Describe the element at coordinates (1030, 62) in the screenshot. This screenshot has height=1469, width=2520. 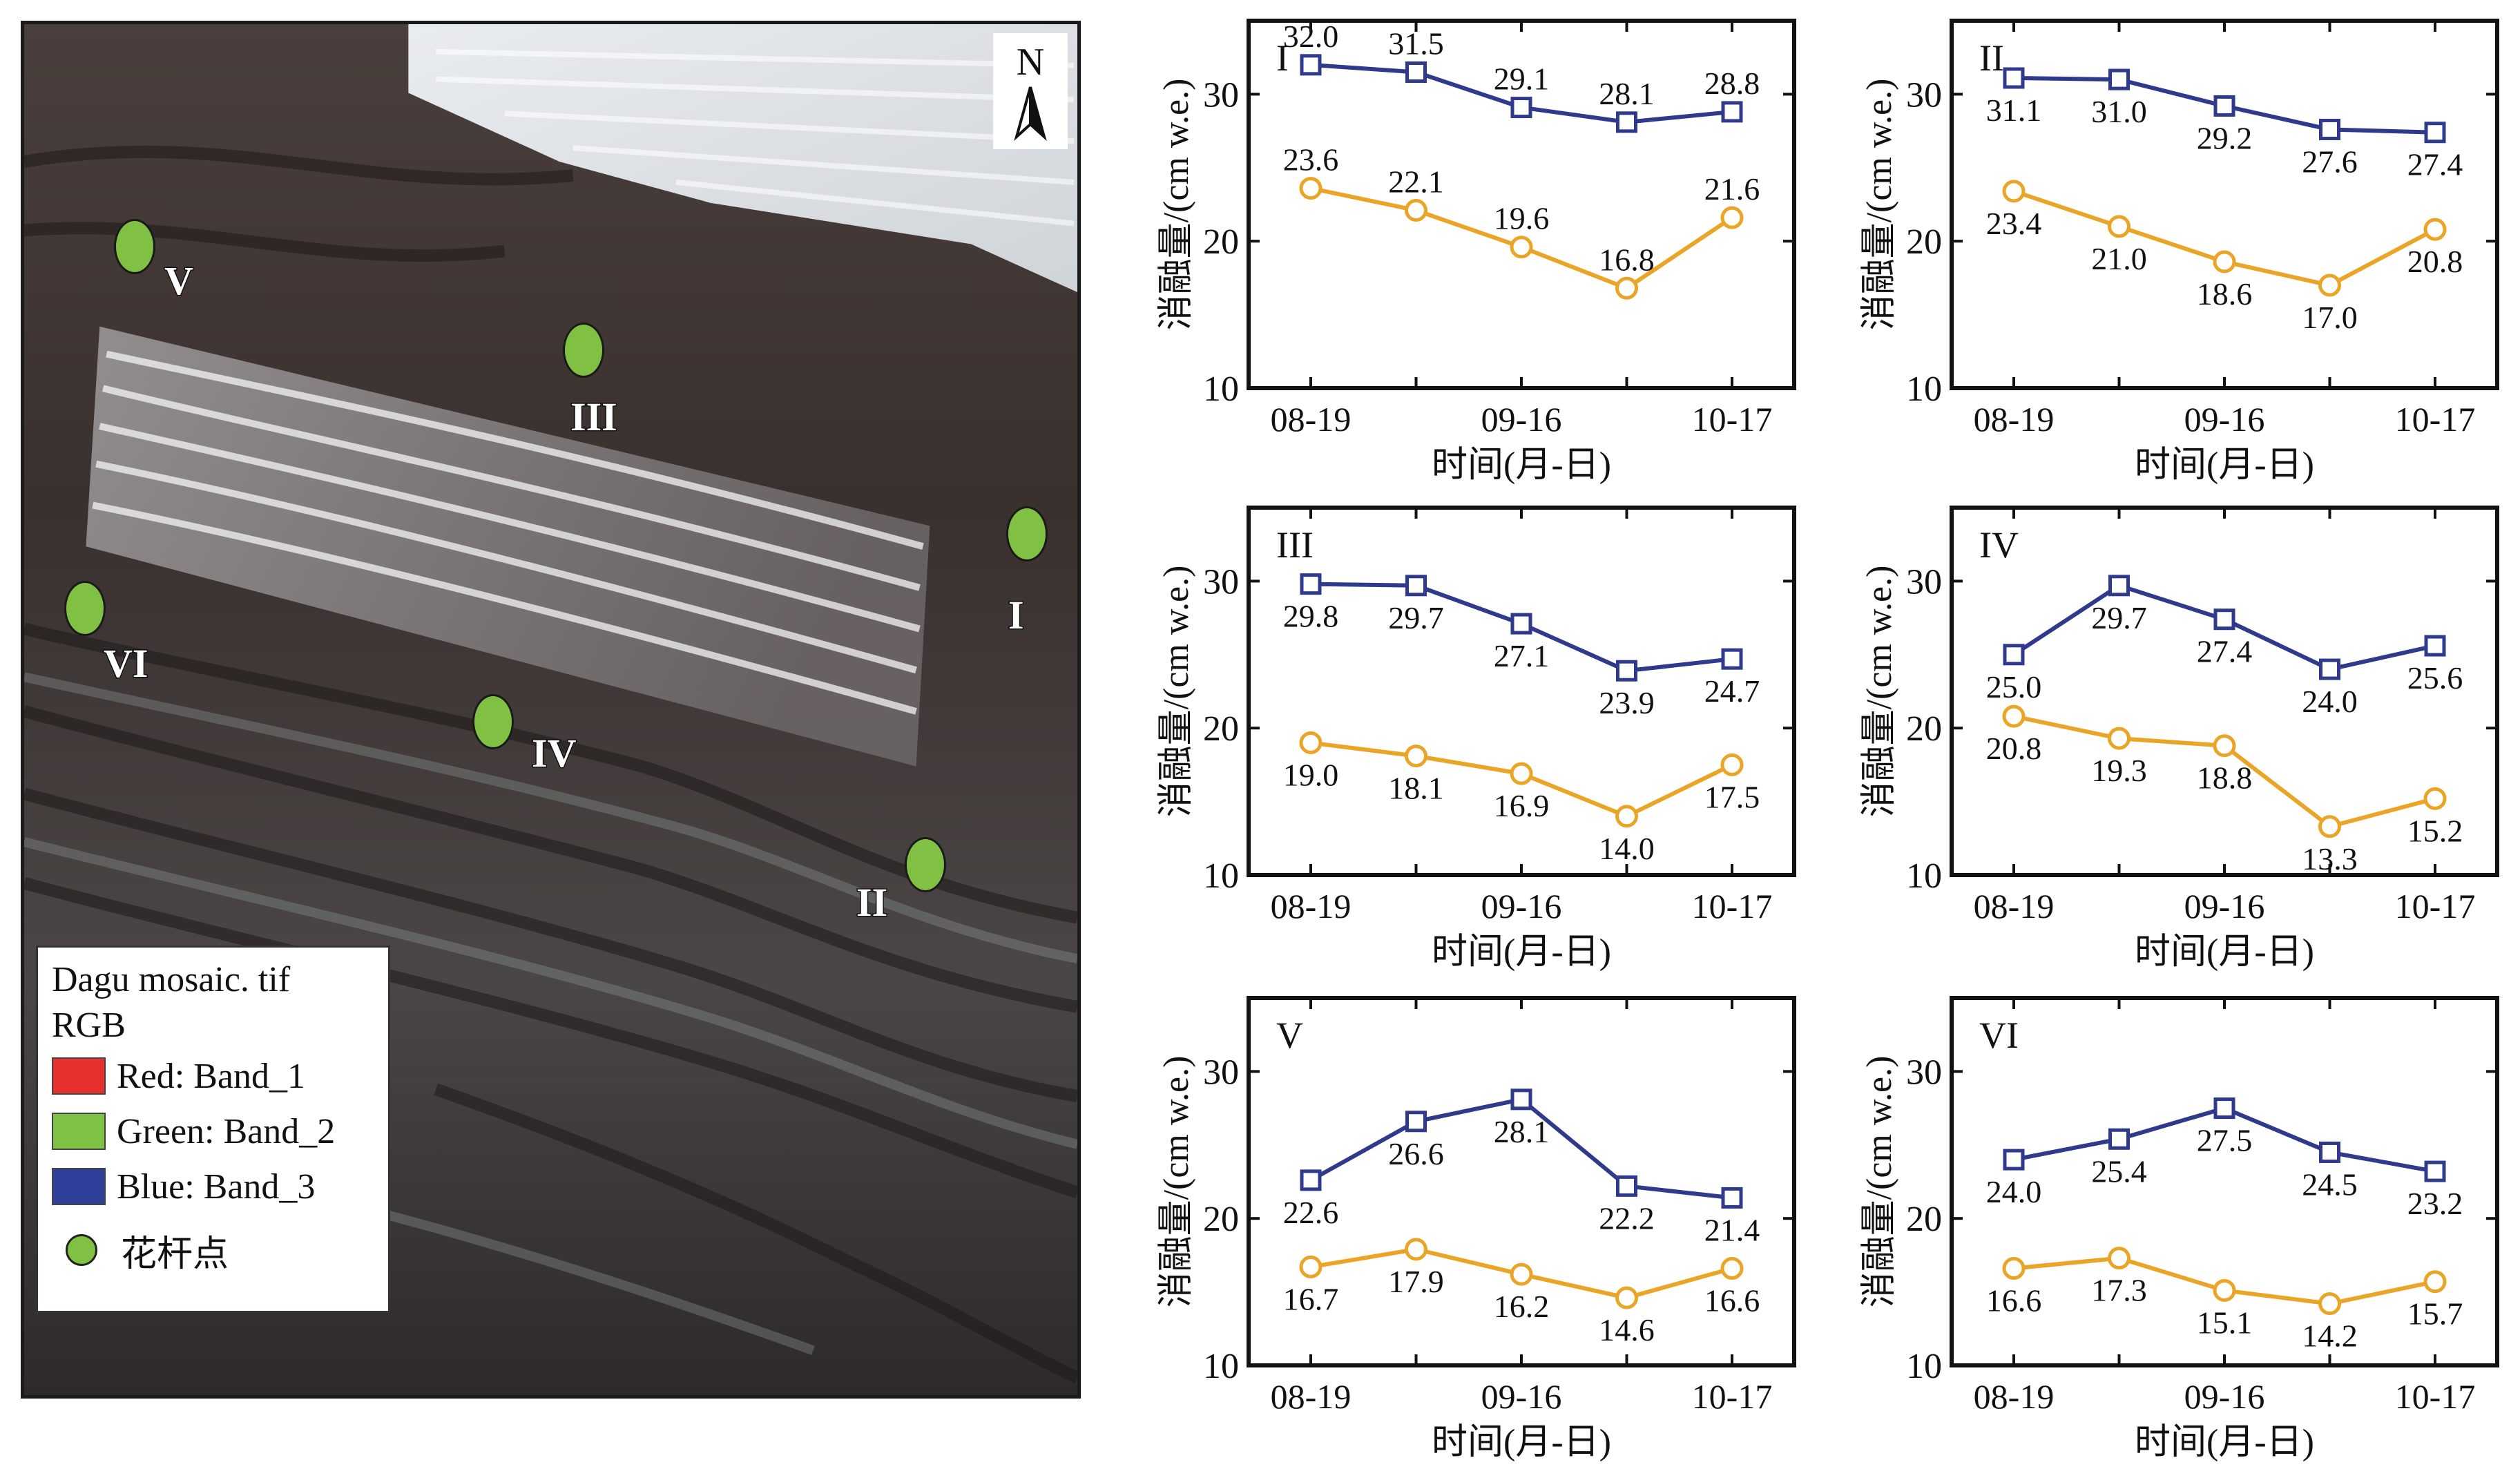
I see `north-label: N` at that location.